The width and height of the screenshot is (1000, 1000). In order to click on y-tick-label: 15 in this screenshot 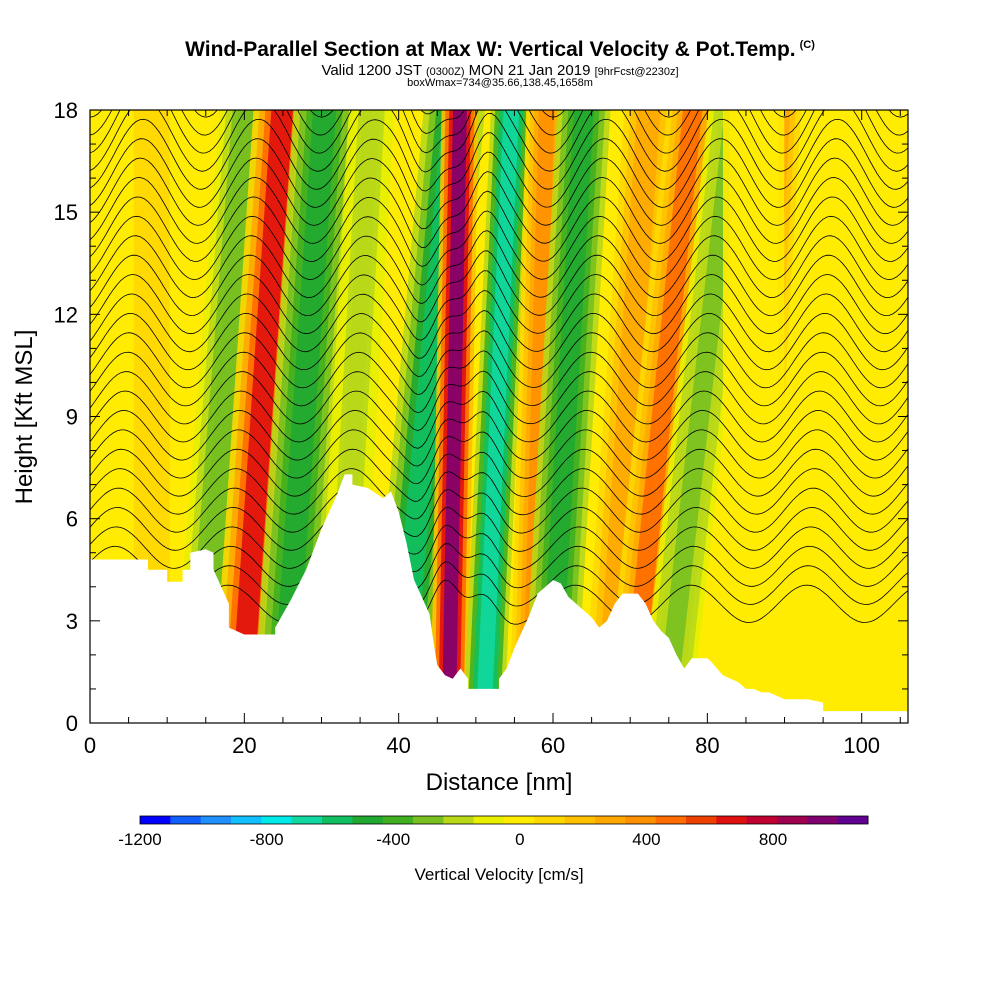, I will do `click(66, 212)`.